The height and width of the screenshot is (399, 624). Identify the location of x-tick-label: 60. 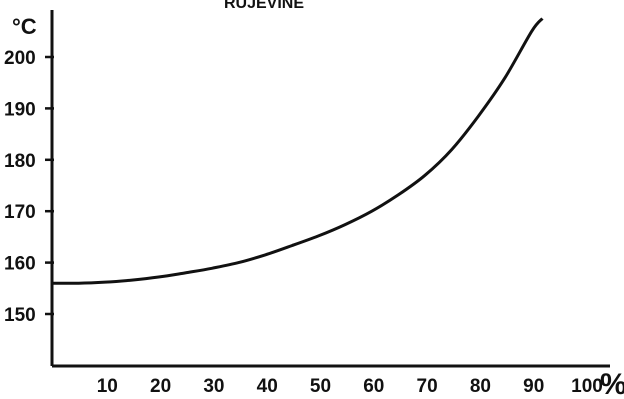
(373, 386).